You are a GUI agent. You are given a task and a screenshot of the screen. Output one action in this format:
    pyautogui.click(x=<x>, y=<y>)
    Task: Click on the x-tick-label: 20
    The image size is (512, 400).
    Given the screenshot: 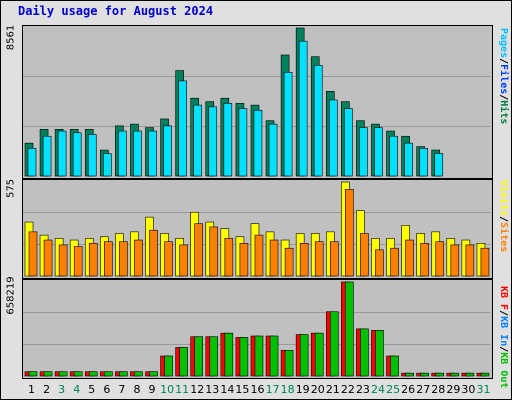 What is the action you would take?
    pyautogui.click(x=318, y=389)
    